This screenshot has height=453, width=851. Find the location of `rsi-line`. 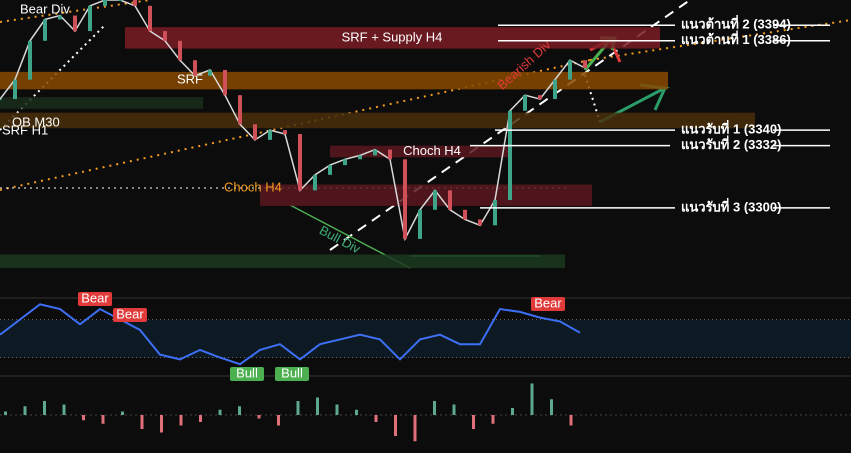

rsi-line is located at coordinates (290, 334).